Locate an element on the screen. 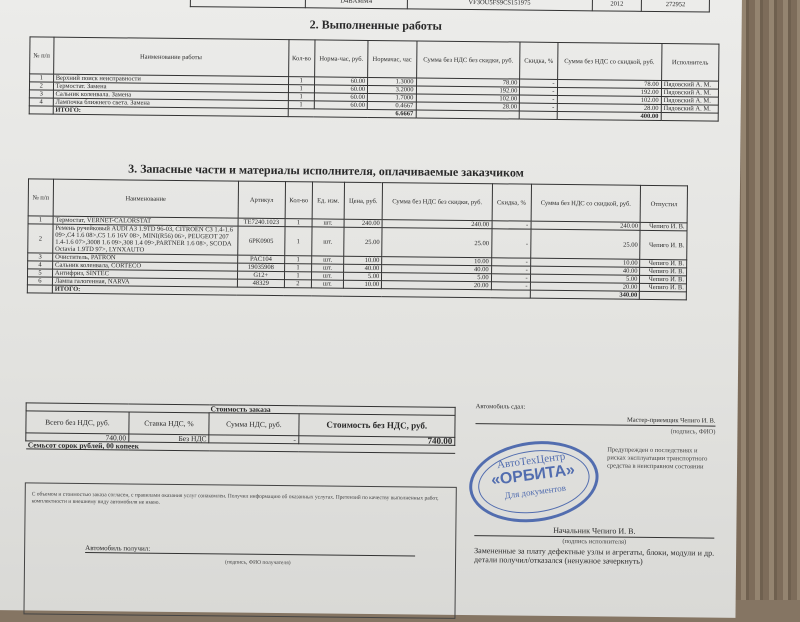 The image size is (800, 622). table-cell: шт. is located at coordinates (327, 241).